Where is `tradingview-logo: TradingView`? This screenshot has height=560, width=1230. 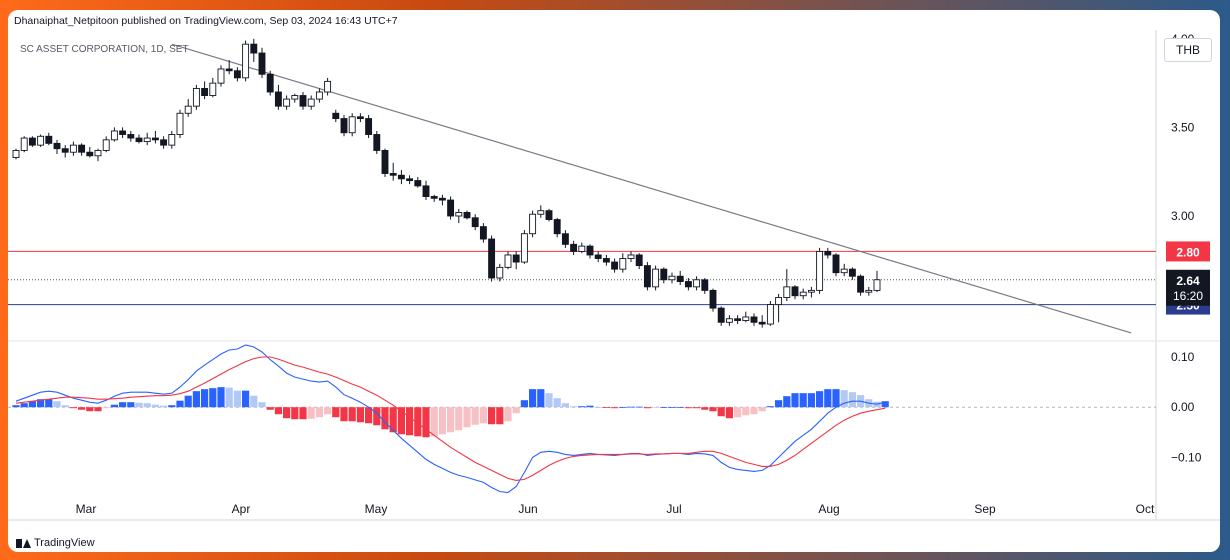
tradingview-logo: TradingView is located at coordinates (55, 543).